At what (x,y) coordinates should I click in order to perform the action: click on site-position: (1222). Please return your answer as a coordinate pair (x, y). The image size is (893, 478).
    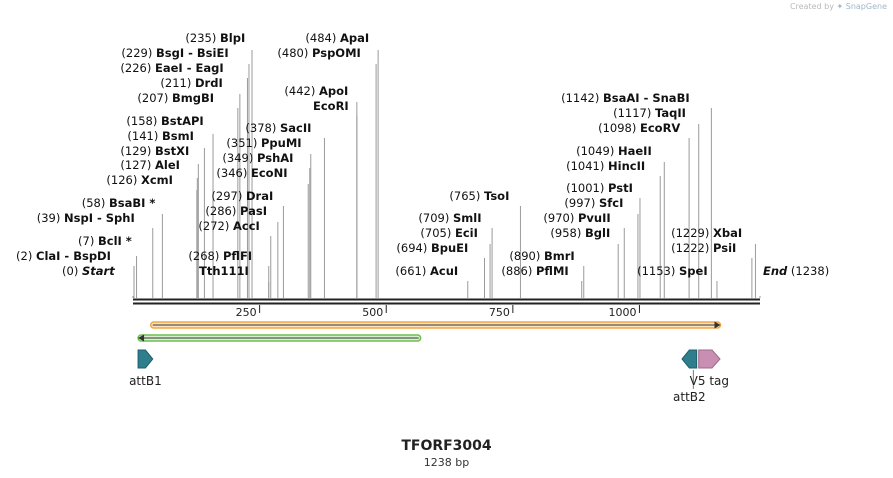
    Looking at the image, I should click on (692, 248).